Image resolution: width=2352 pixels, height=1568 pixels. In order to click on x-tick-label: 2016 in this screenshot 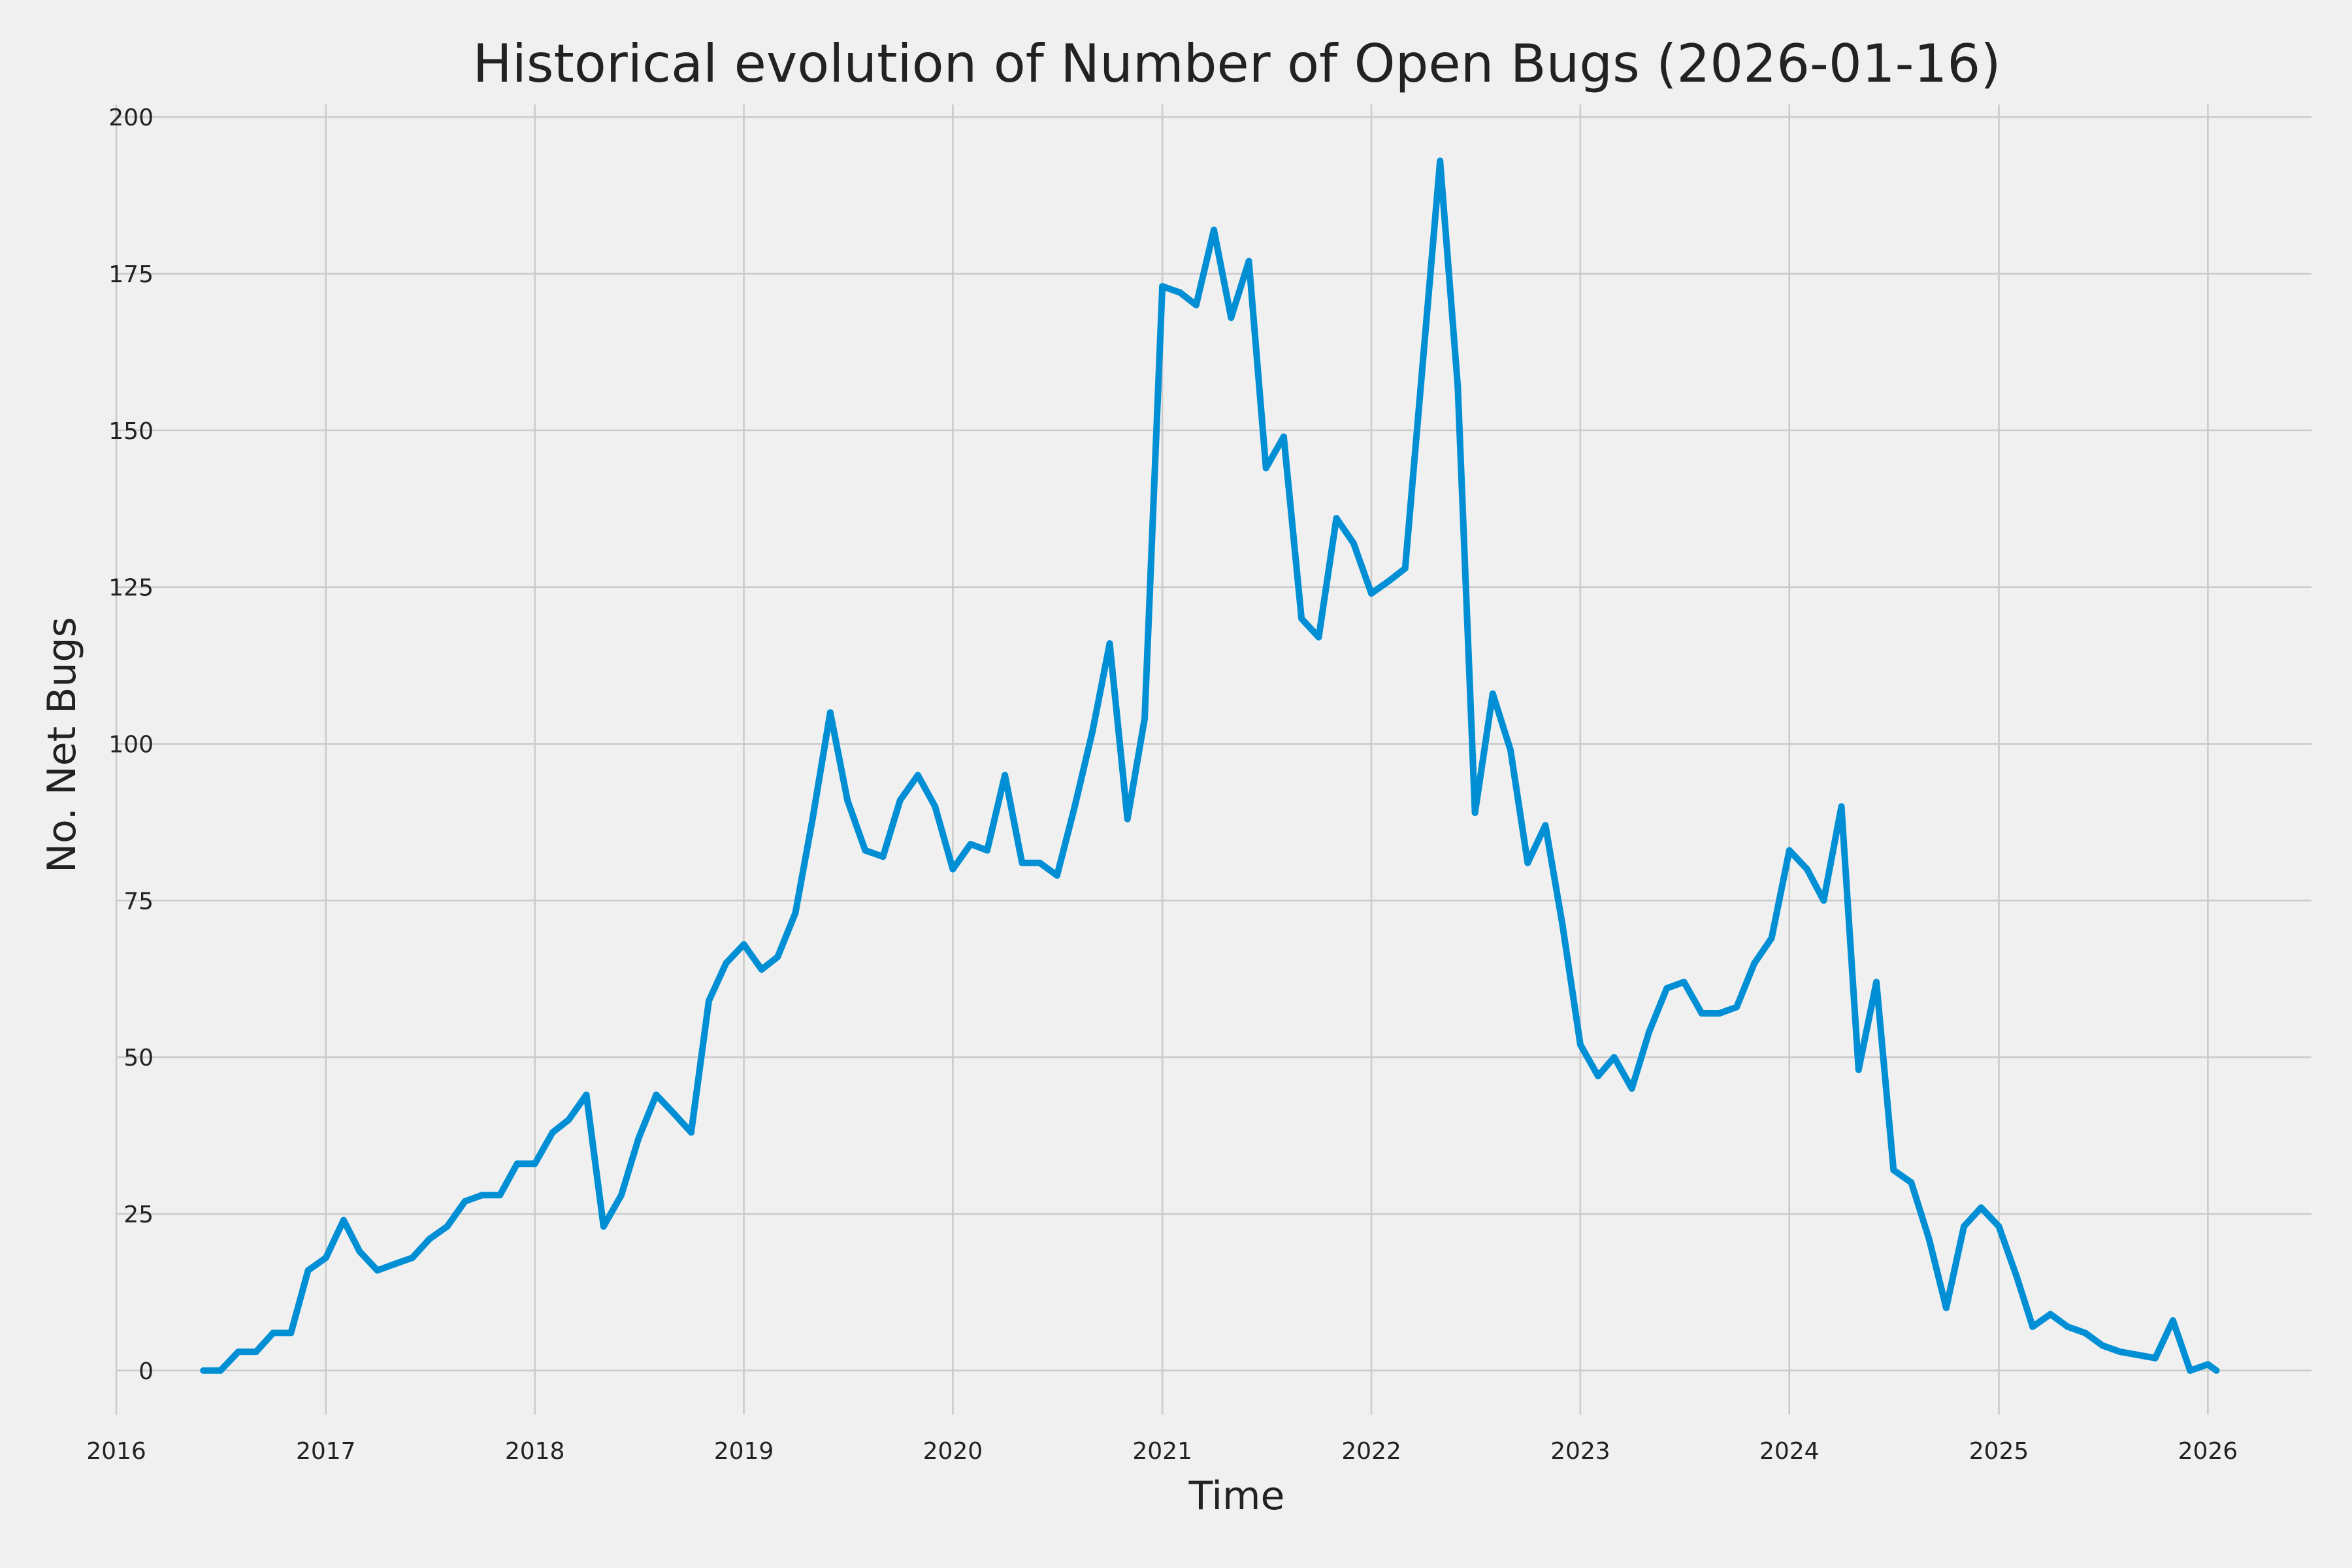, I will do `click(116, 1451)`.